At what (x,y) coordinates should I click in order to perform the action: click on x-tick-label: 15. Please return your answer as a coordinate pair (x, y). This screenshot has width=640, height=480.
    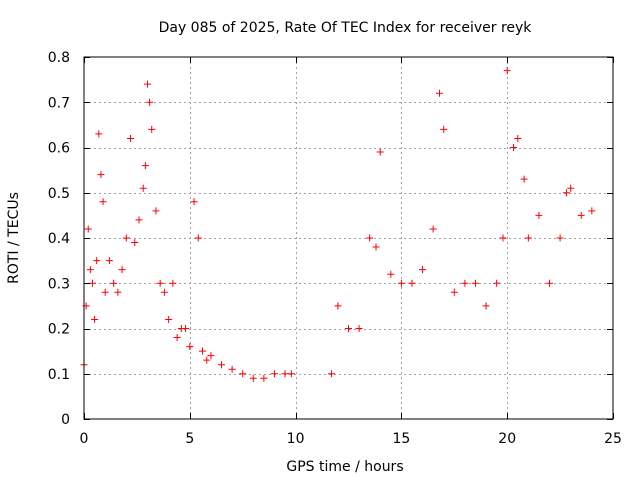
    Looking at the image, I should click on (401, 439).